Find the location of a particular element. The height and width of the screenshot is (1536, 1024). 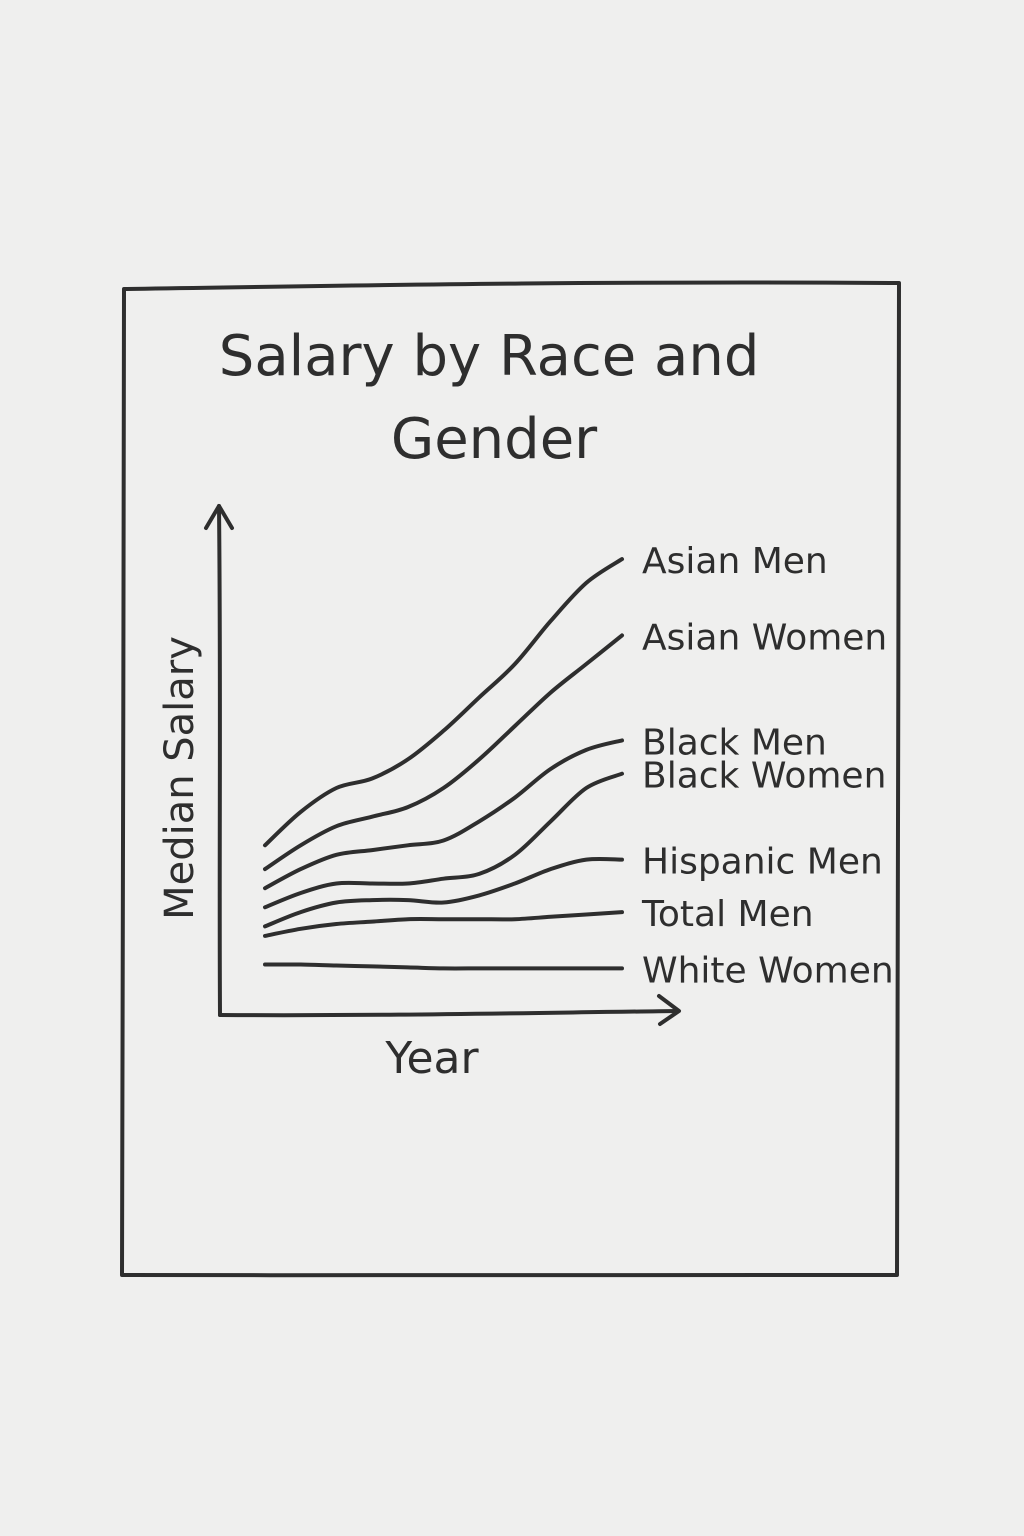

chart-title: Salary by Race and Gender is located at coordinates (498, 398).